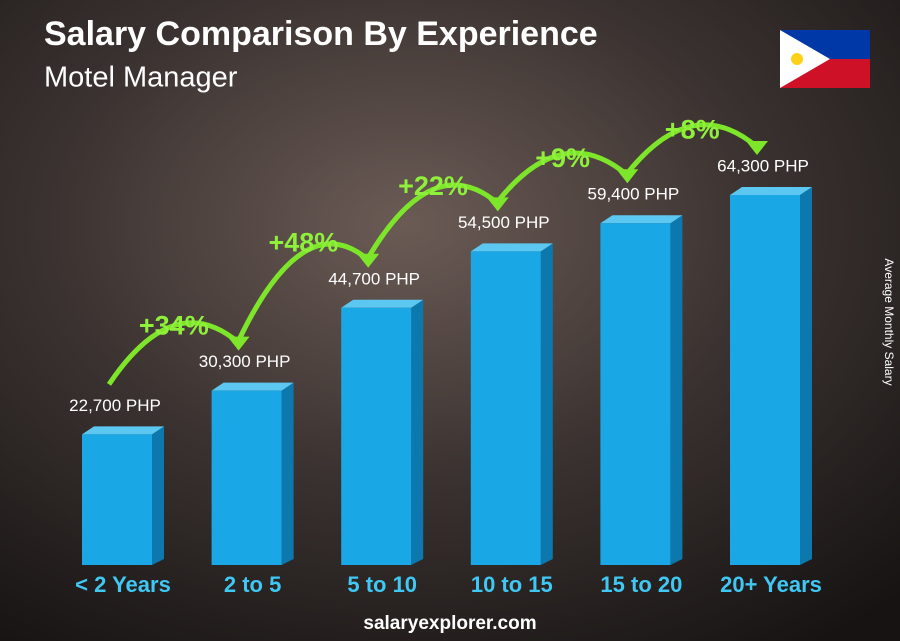 The image size is (900, 641). Describe the element at coordinates (252, 584) in the screenshot. I see `x-tick-label: 2 to 5` at that location.